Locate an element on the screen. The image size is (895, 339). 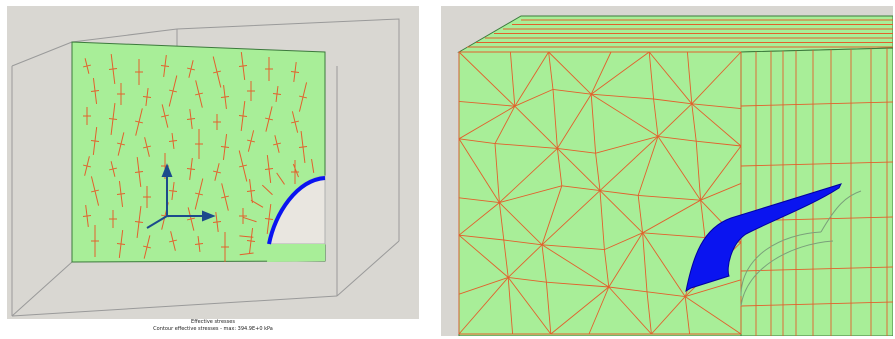
bottom-slab-face is located at coordinates (296, 253).